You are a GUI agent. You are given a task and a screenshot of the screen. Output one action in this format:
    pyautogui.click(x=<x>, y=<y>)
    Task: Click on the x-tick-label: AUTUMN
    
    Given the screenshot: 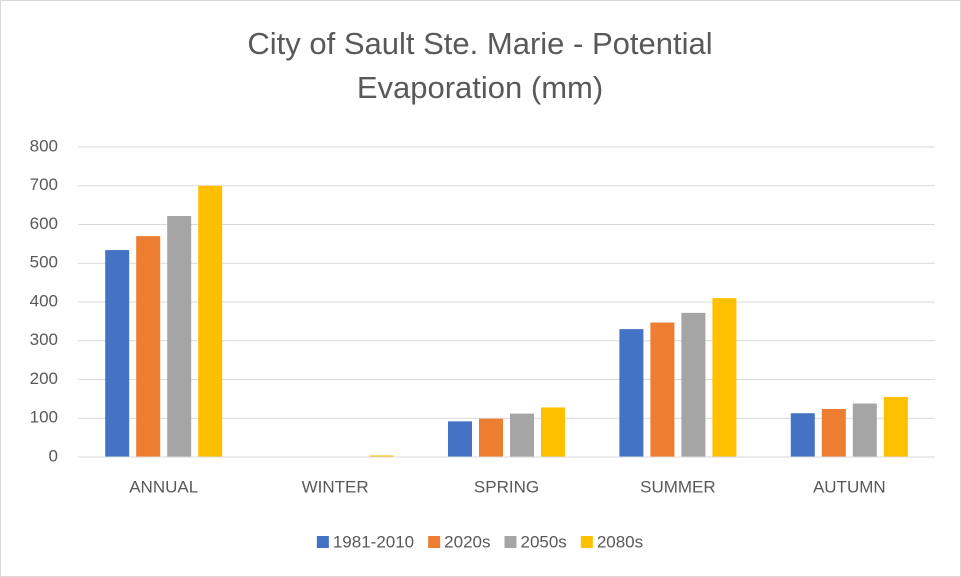 What is the action you would take?
    pyautogui.click(x=849, y=486)
    